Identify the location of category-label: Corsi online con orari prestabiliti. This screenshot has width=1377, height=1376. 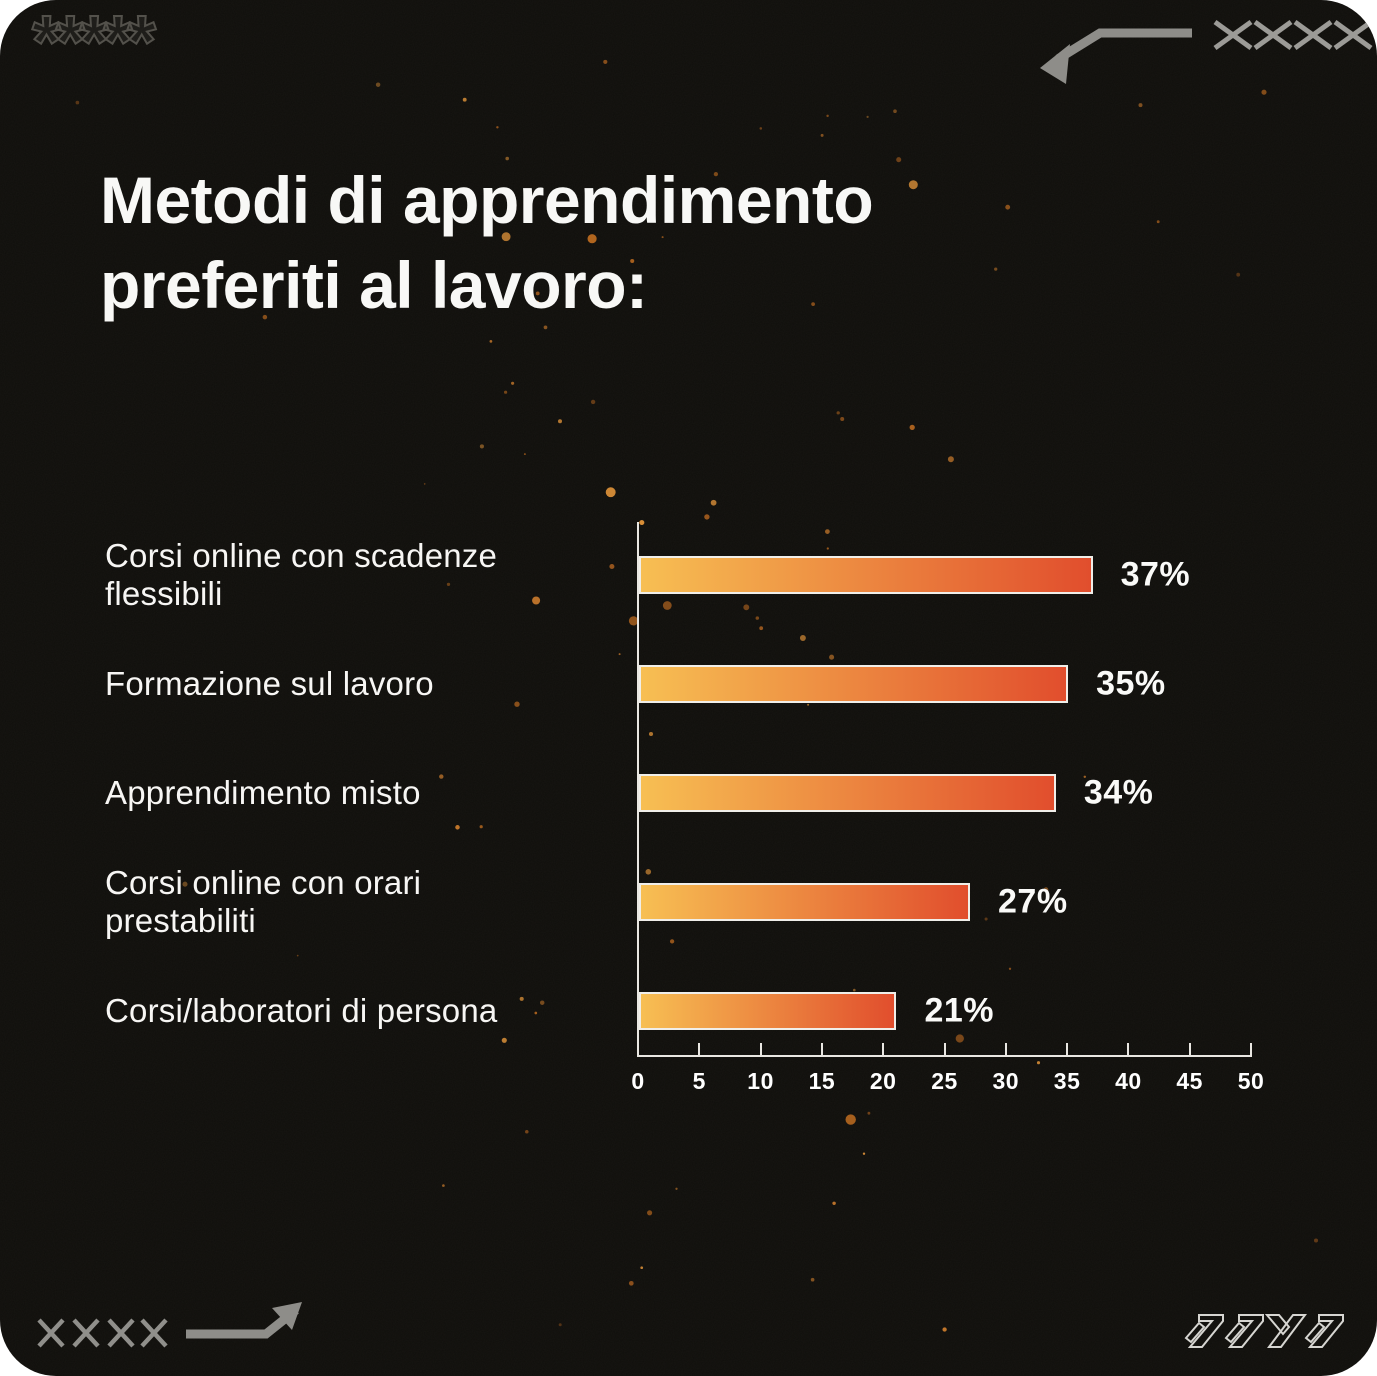
(263, 901).